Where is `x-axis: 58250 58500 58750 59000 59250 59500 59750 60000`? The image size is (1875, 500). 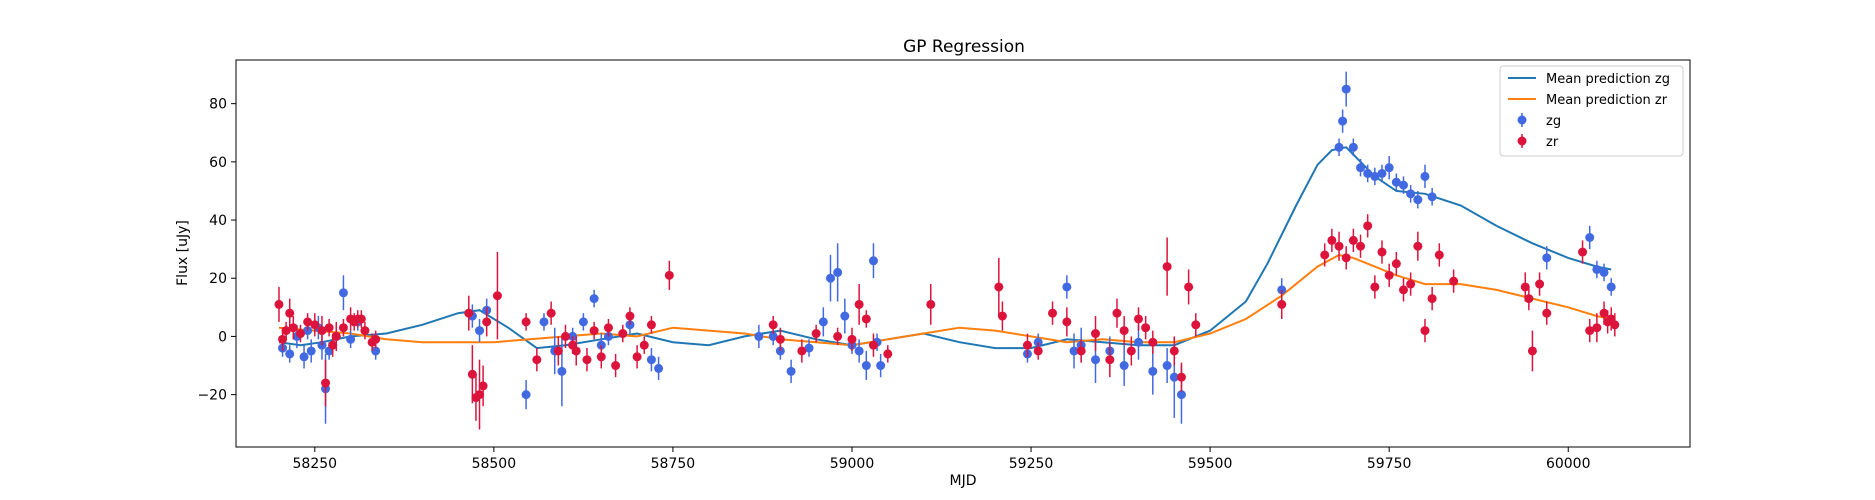 x-axis: 58250 58500 58750 59000 59250 59500 59750 60000 is located at coordinates (942, 459).